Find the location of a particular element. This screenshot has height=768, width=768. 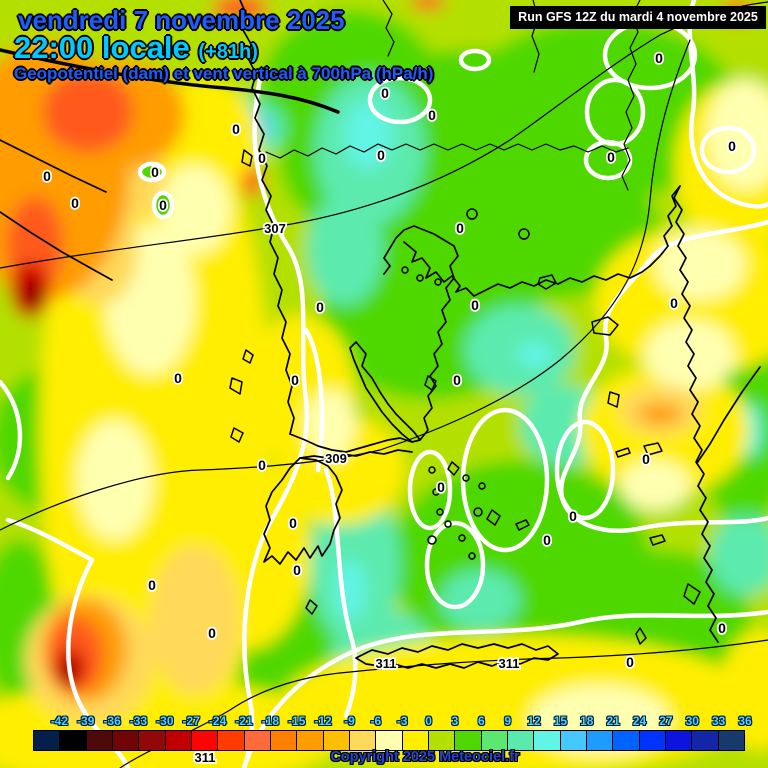

color-scale-tick: 18 is located at coordinates (587, 721).